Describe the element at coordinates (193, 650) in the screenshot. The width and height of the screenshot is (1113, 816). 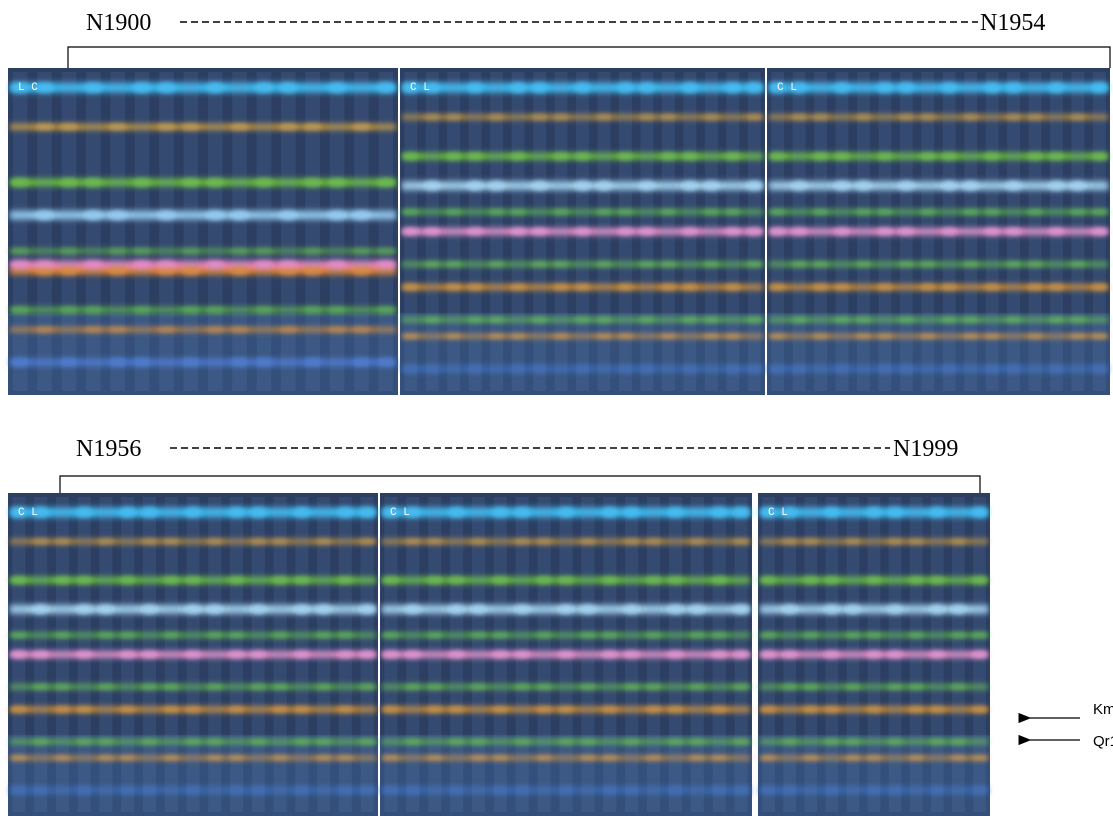
I see `spots` at that location.